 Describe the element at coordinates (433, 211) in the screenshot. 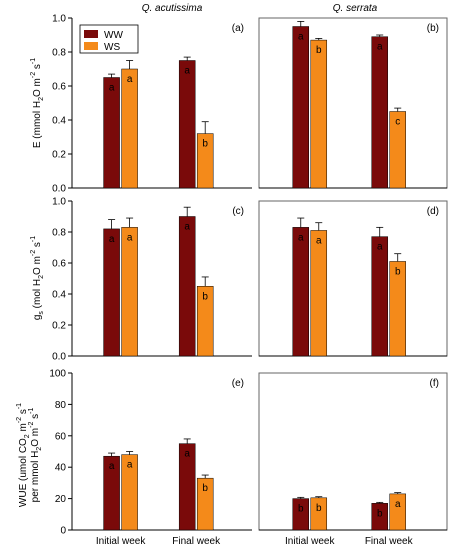

I see `panel-letter: (d)` at that location.